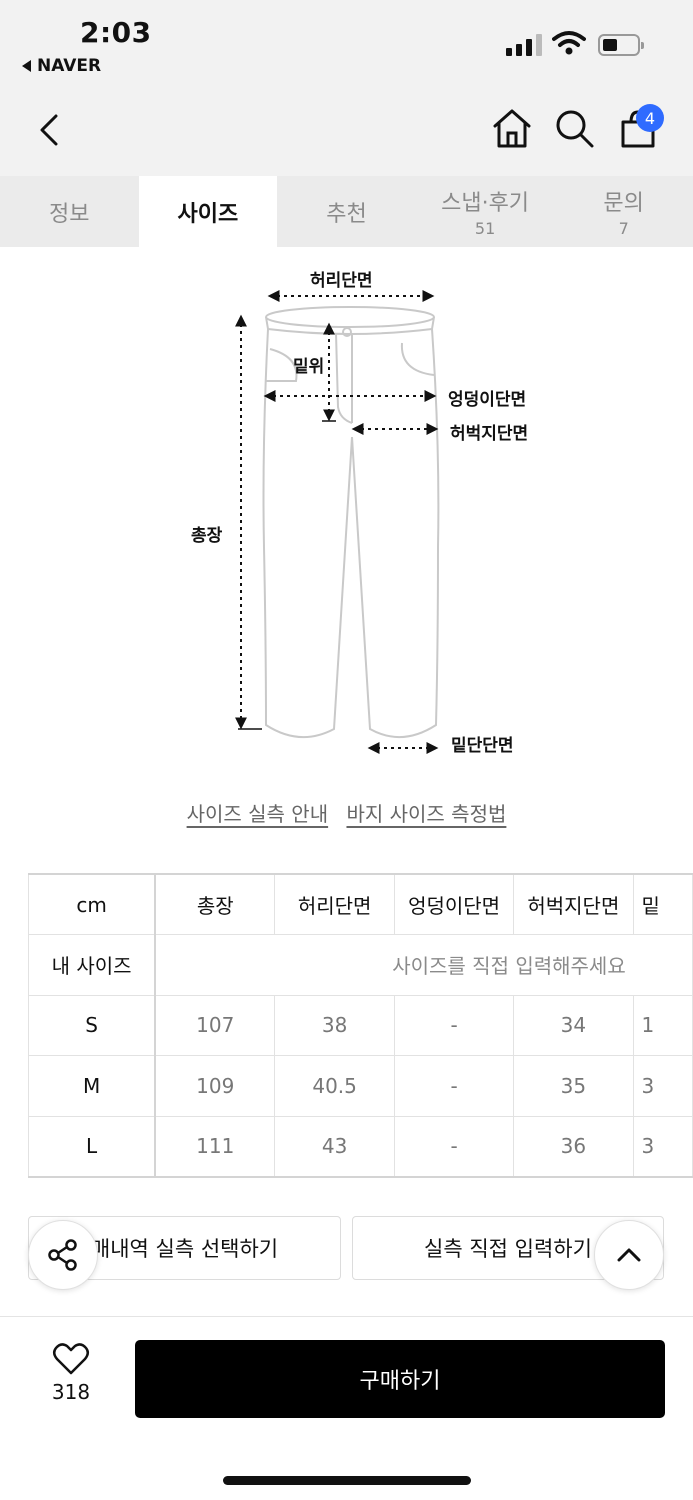 This screenshot has width=693, height=1500. What do you see at coordinates (621, 45) in the screenshot?
I see `battery-icon` at bounding box center [621, 45].